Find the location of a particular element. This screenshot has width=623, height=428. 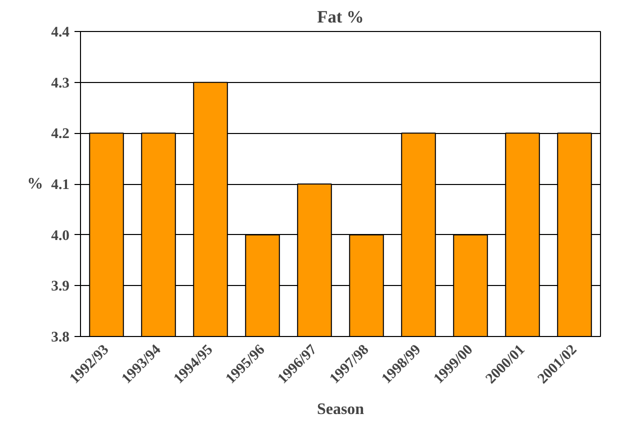

y-tick-label: 4.3 is located at coordinates (60, 83).